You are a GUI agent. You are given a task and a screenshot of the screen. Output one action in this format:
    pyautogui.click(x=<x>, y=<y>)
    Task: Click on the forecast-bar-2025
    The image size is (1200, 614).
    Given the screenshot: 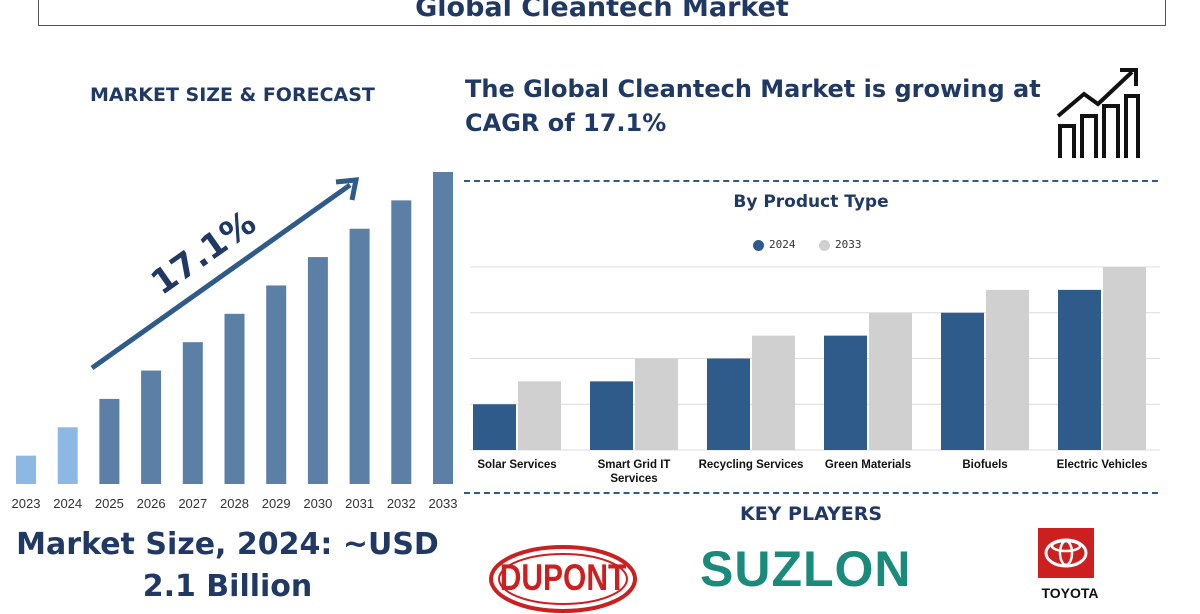 What is the action you would take?
    pyautogui.click(x=109, y=441)
    